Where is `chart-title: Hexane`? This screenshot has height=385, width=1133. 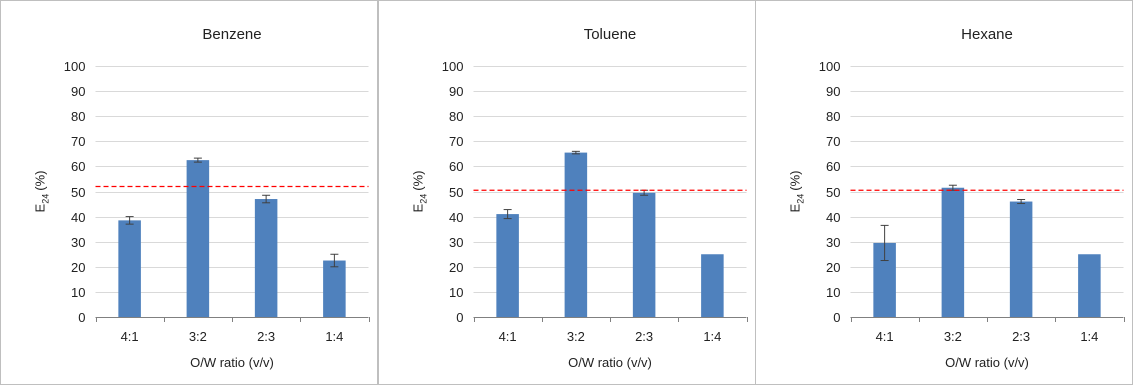 chart-title: Hexane is located at coordinates (987, 34).